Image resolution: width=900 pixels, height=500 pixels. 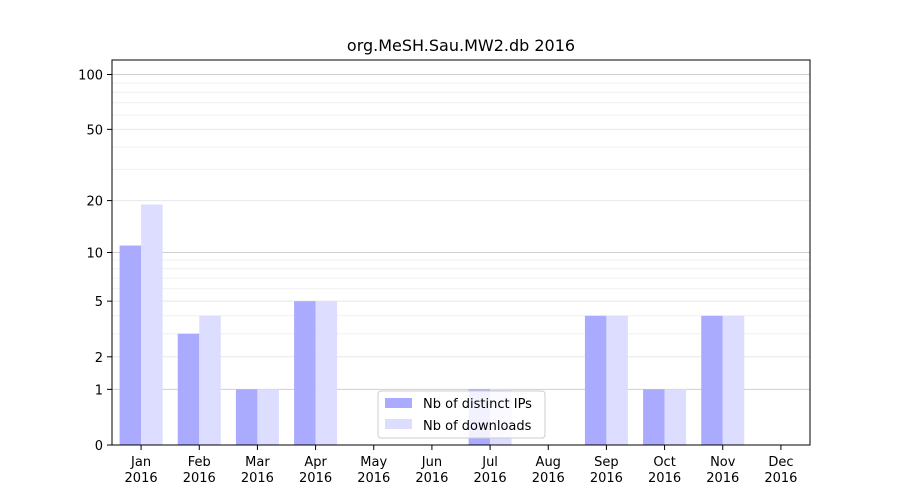 I want to click on x-tick-label-month: Nov, so click(x=723, y=462).